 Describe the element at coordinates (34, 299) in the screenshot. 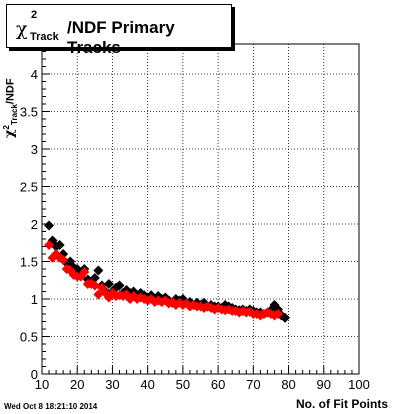

I see `y-tick-label: 1` at that location.